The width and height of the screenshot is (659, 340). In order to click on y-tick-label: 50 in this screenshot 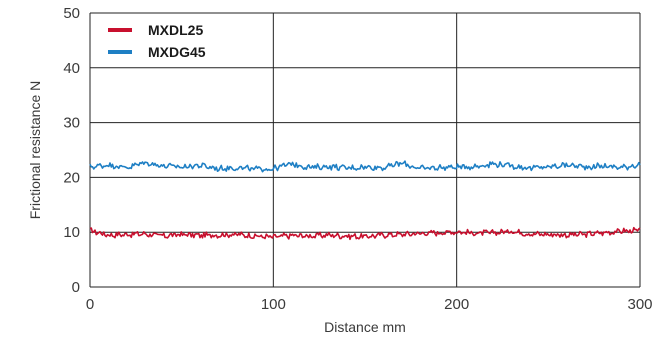, I will do `click(71, 13)`.